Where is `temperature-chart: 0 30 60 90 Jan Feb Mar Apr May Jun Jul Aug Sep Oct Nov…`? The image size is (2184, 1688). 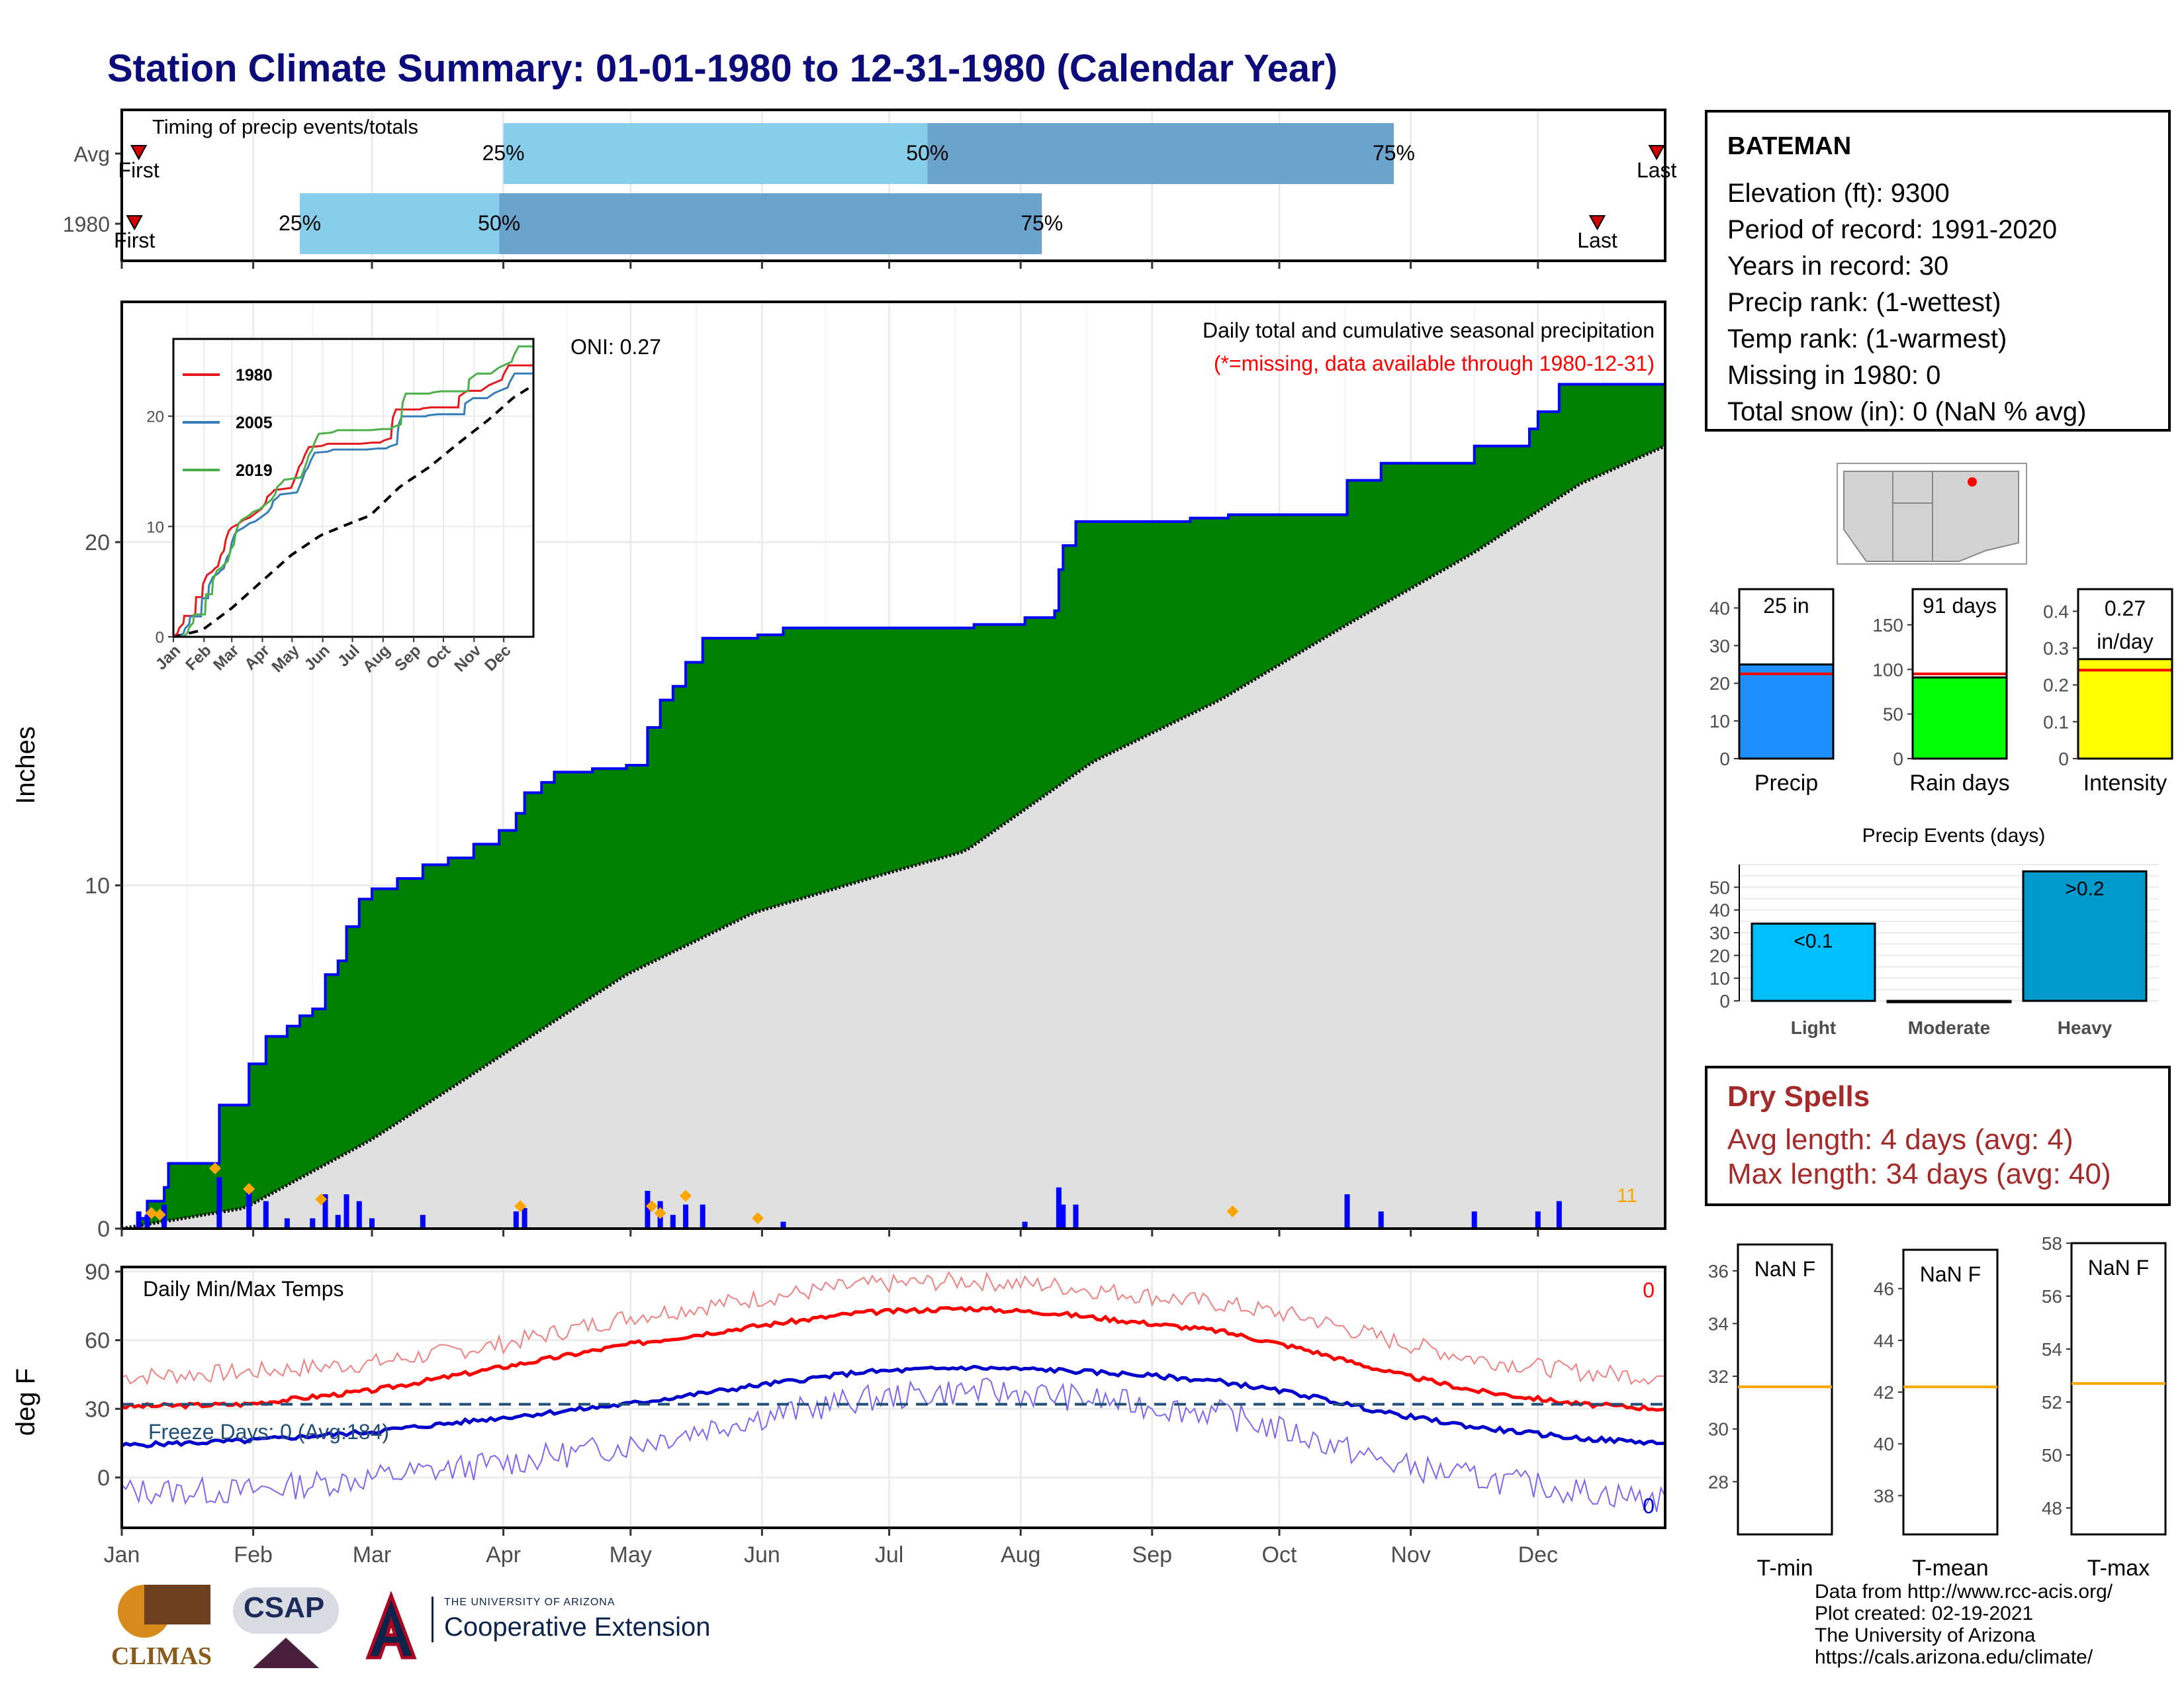
temperature-chart: 0 30 60 90 Jan Feb Mar Apr May Jun Jul Aug Sep Oct Nov… is located at coordinates (839, 1414).